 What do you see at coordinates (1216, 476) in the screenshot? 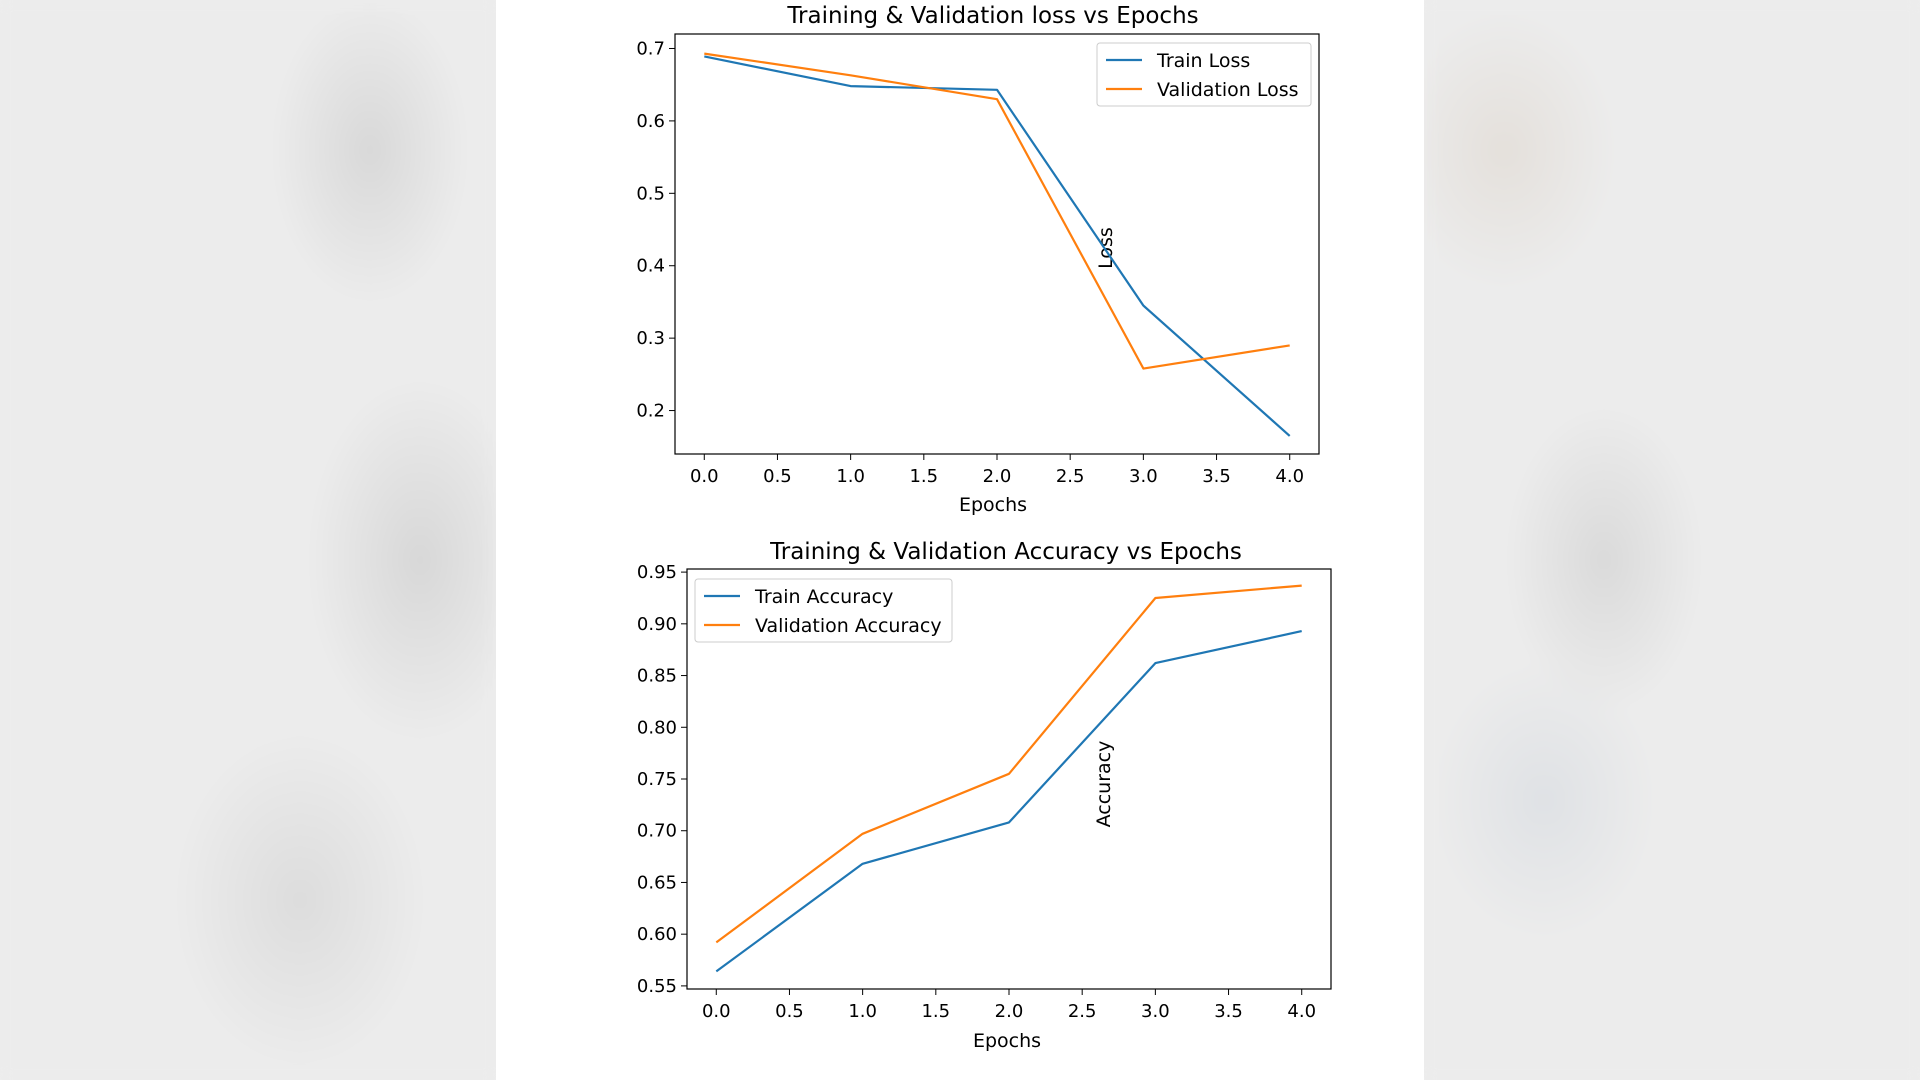
I see `loss-x-tick-label: 3.5` at bounding box center [1216, 476].